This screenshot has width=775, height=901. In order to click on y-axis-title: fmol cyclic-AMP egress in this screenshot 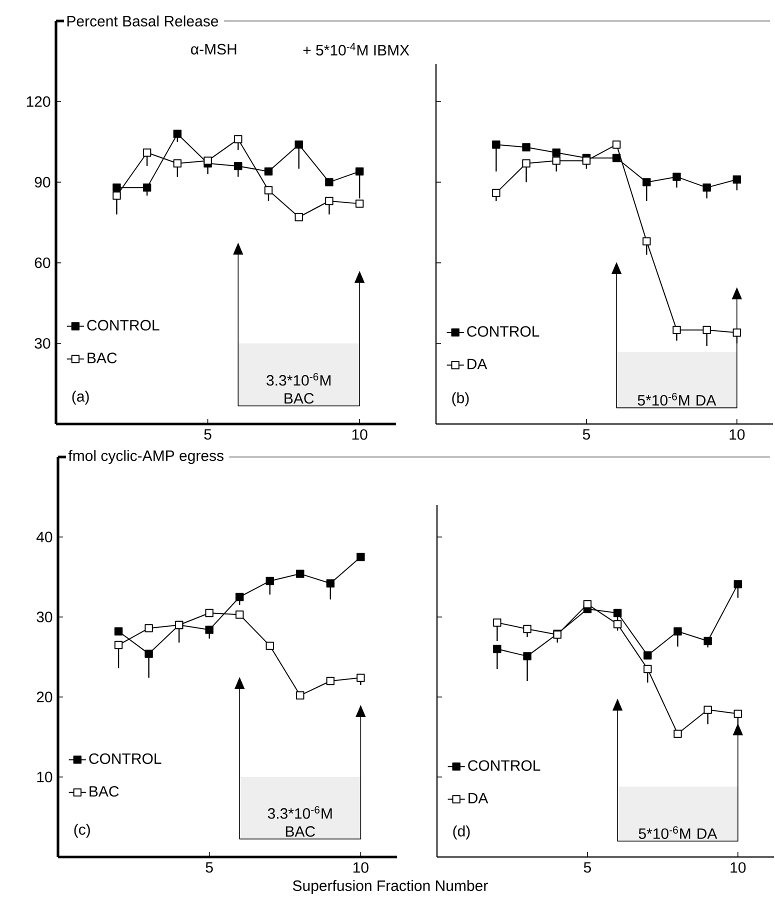, I will do `click(146, 457)`.